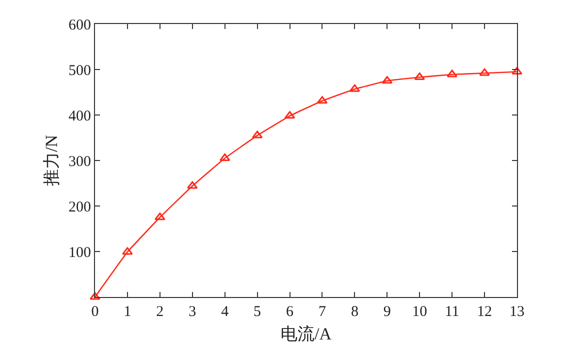 This screenshot has height=363, width=584. What do you see at coordinates (79, 252) in the screenshot?
I see `y-tick-label: 100` at bounding box center [79, 252].